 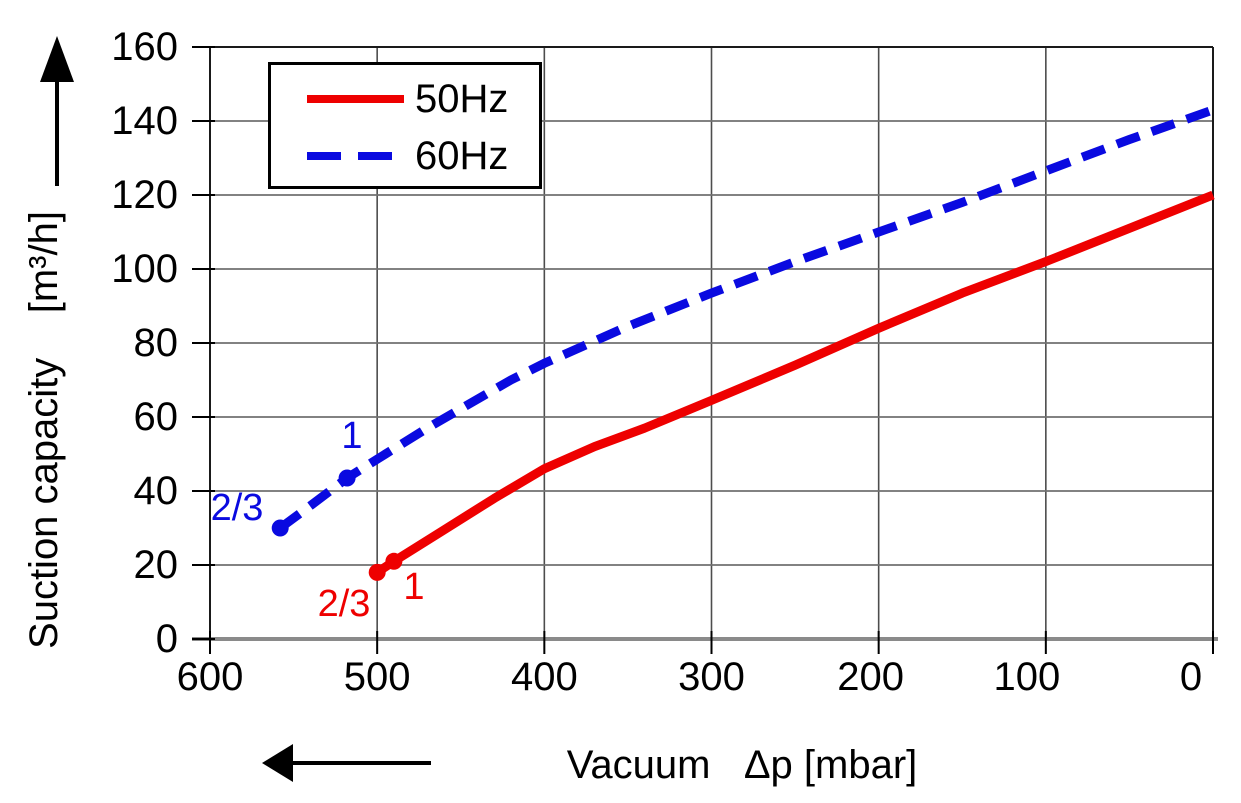 What do you see at coordinates (144, 121) in the screenshot?
I see `y-tick-label: 140` at bounding box center [144, 121].